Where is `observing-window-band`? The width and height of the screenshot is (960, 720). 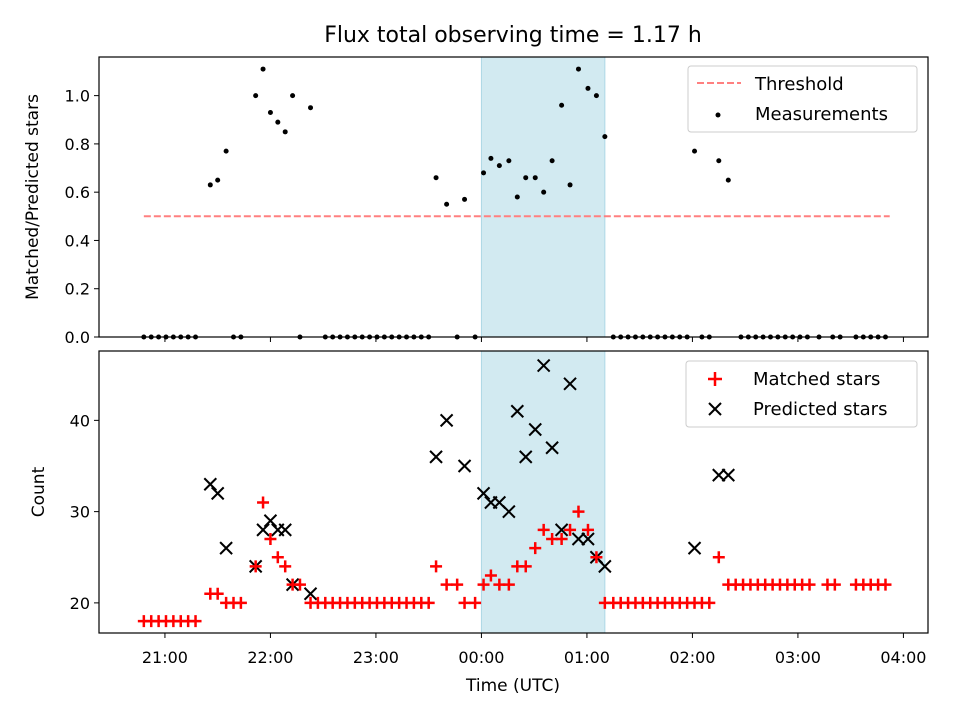
observing-window-band is located at coordinates (543, 197).